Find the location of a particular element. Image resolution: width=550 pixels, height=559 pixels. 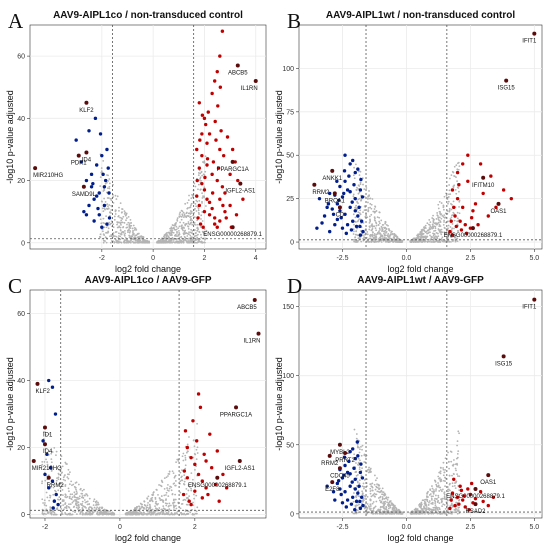

gene-label: IGFL2-AS1 is located at coordinates (240, 192).